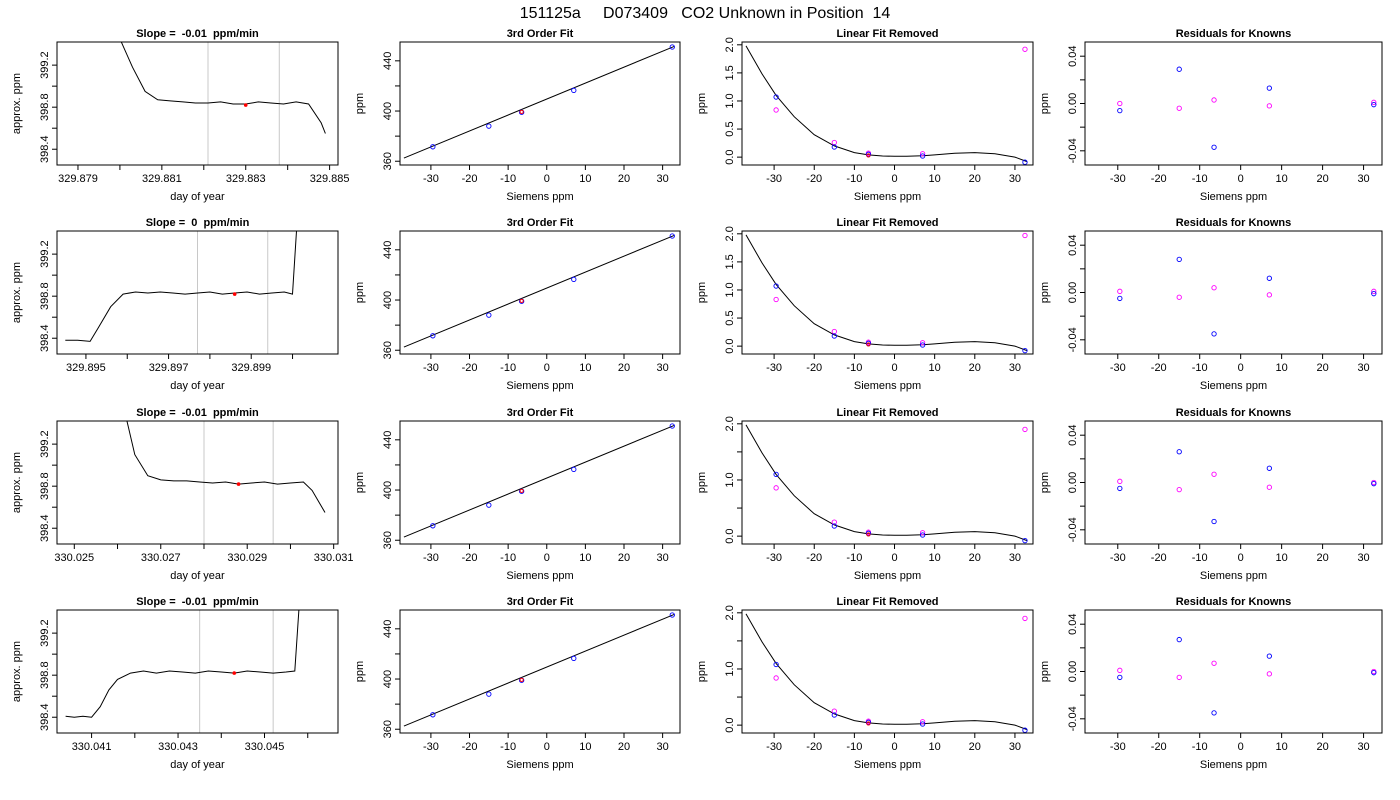 The width and height of the screenshot is (1400, 800). Describe the element at coordinates (169, 368) in the screenshot. I see `x-tick-label: 329.897` at that location.